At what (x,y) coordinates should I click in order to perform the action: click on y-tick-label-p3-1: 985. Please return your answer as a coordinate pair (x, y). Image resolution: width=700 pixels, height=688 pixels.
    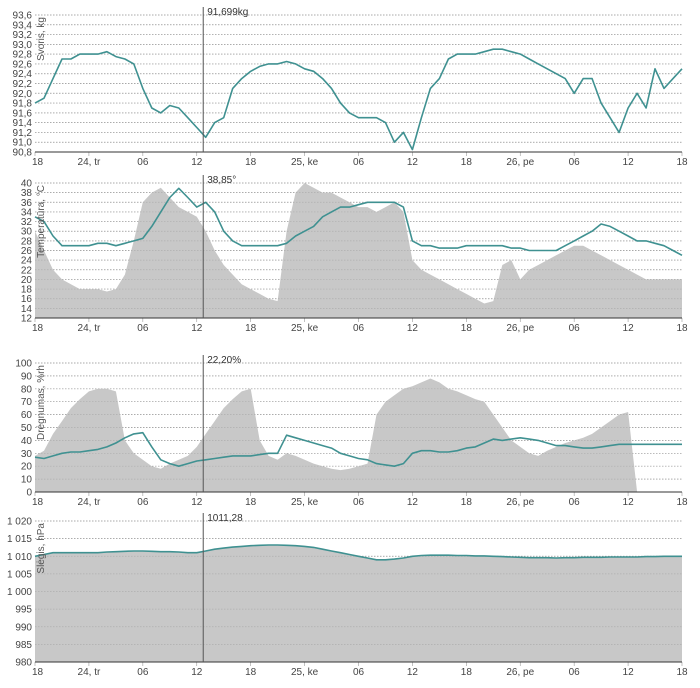
    Looking at the image, I should click on (23, 645).